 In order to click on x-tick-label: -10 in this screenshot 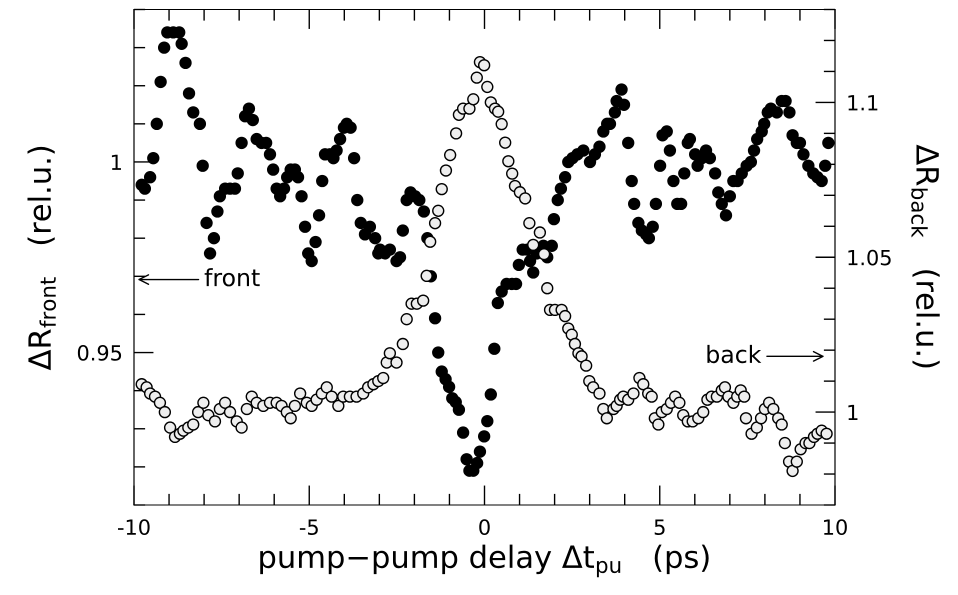, I will do `click(134, 527)`.